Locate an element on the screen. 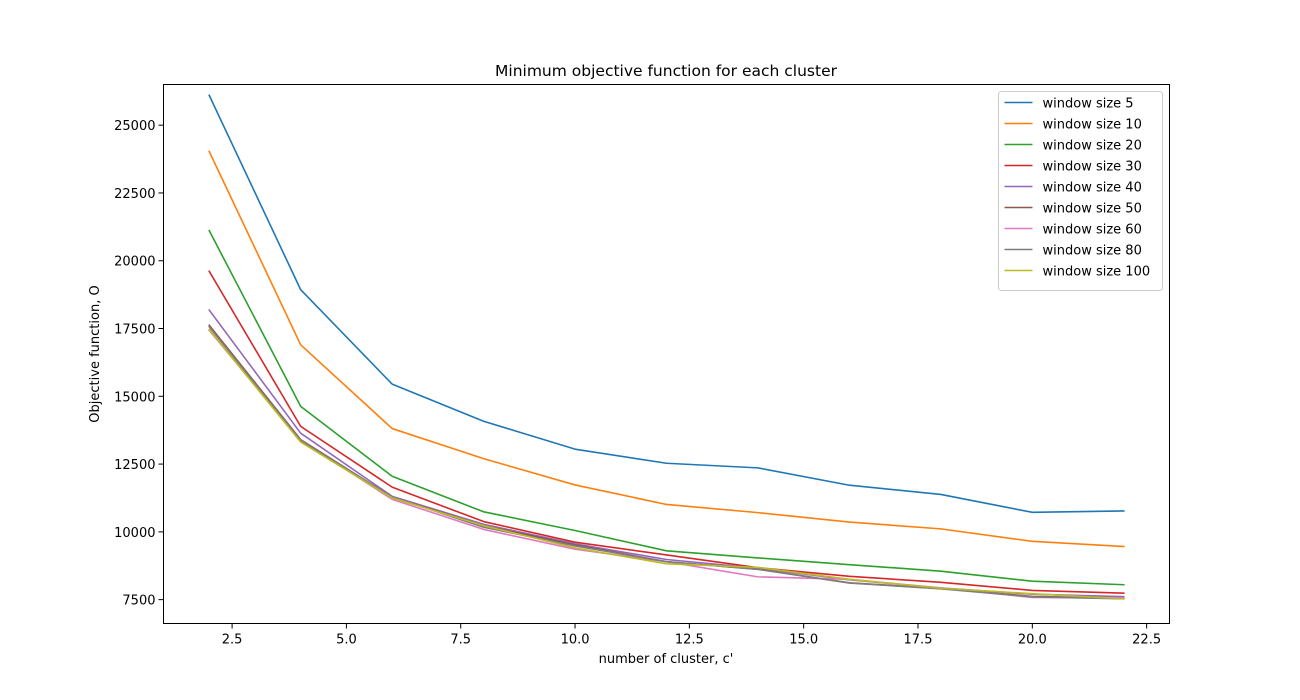 The height and width of the screenshot is (700, 1300). legend-label: window size 40 is located at coordinates (1092, 188).